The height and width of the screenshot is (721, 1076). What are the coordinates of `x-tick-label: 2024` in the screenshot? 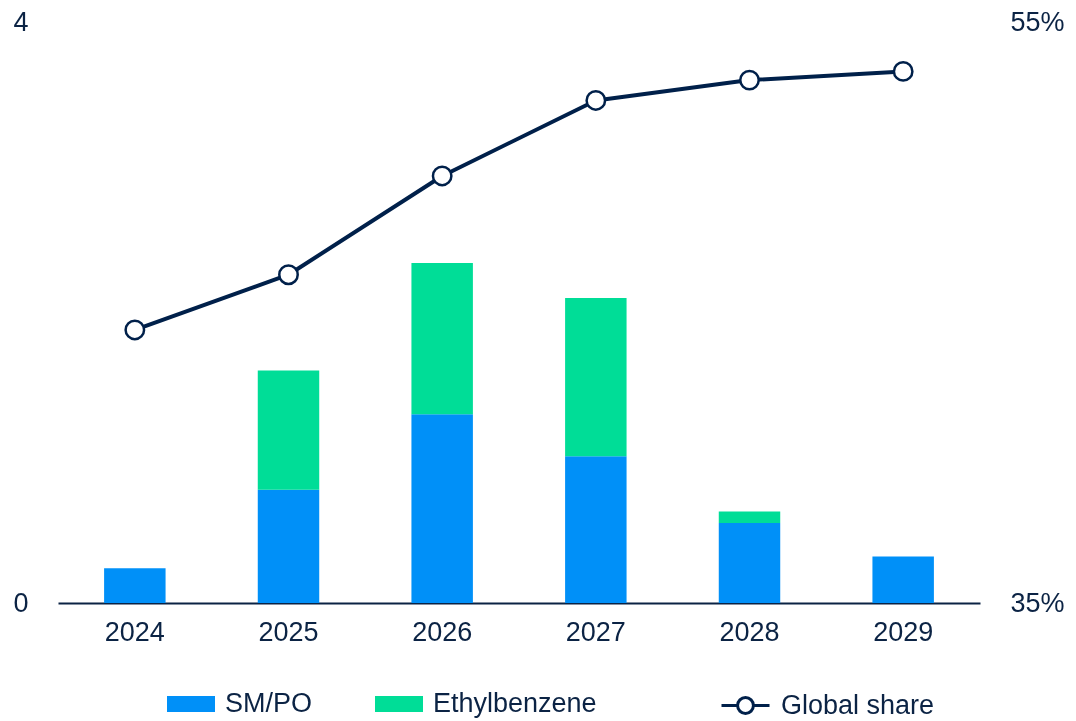 It's located at (134, 631).